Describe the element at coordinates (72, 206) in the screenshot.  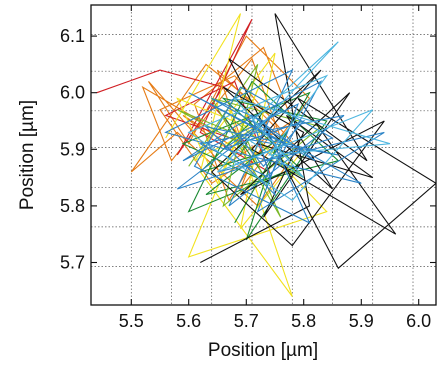
I see `y-tick-label: 5.8` at that location.